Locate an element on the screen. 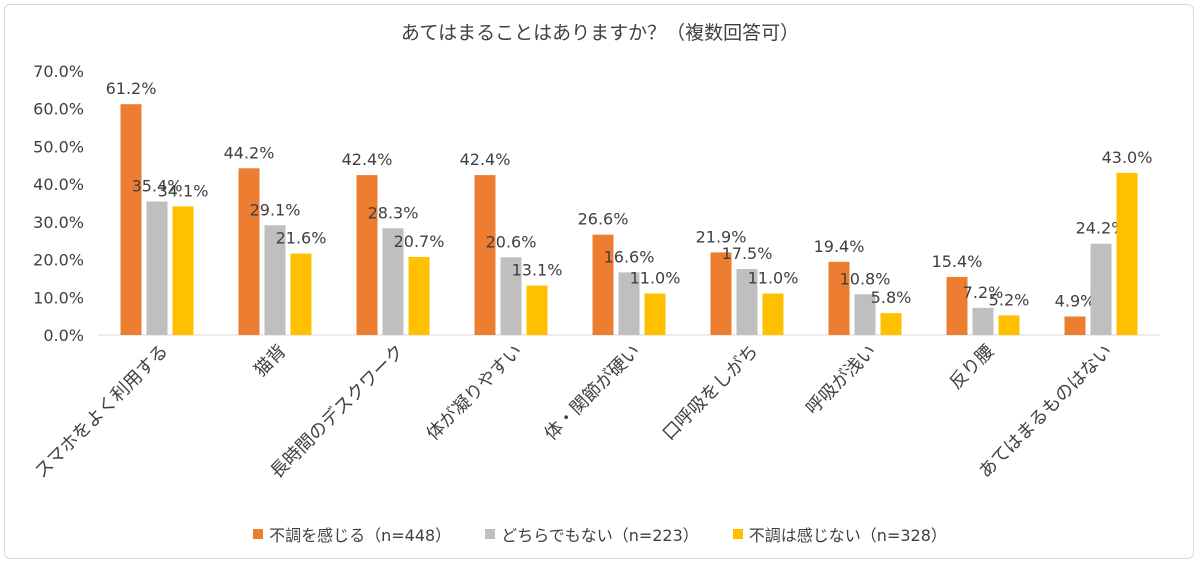 This screenshot has width=1200, height=565. data-label: 19.4% is located at coordinates (839, 246).